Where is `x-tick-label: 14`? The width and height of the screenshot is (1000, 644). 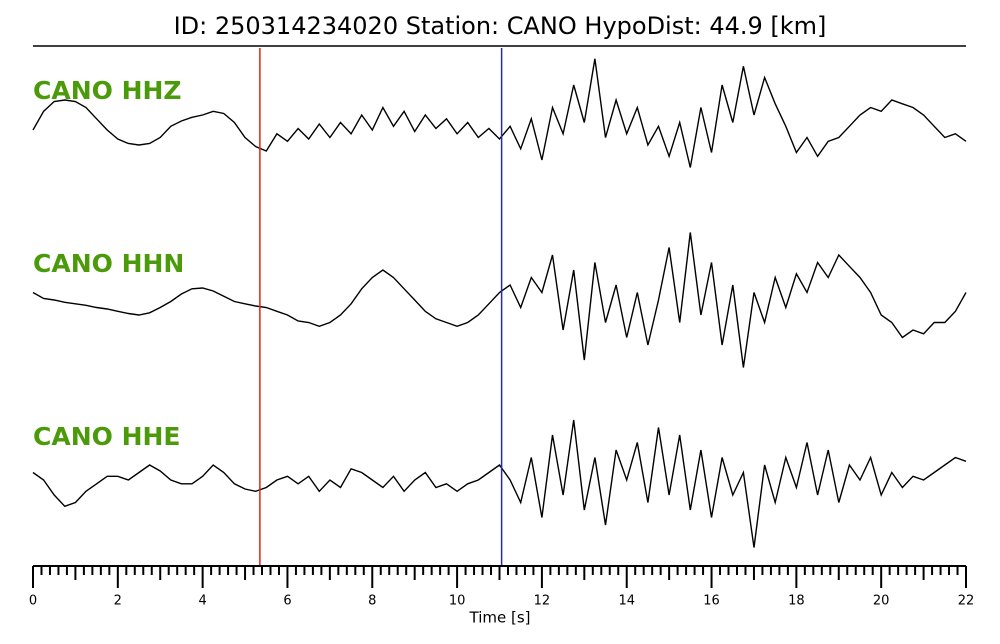 x-tick-label: 14 is located at coordinates (626, 601).